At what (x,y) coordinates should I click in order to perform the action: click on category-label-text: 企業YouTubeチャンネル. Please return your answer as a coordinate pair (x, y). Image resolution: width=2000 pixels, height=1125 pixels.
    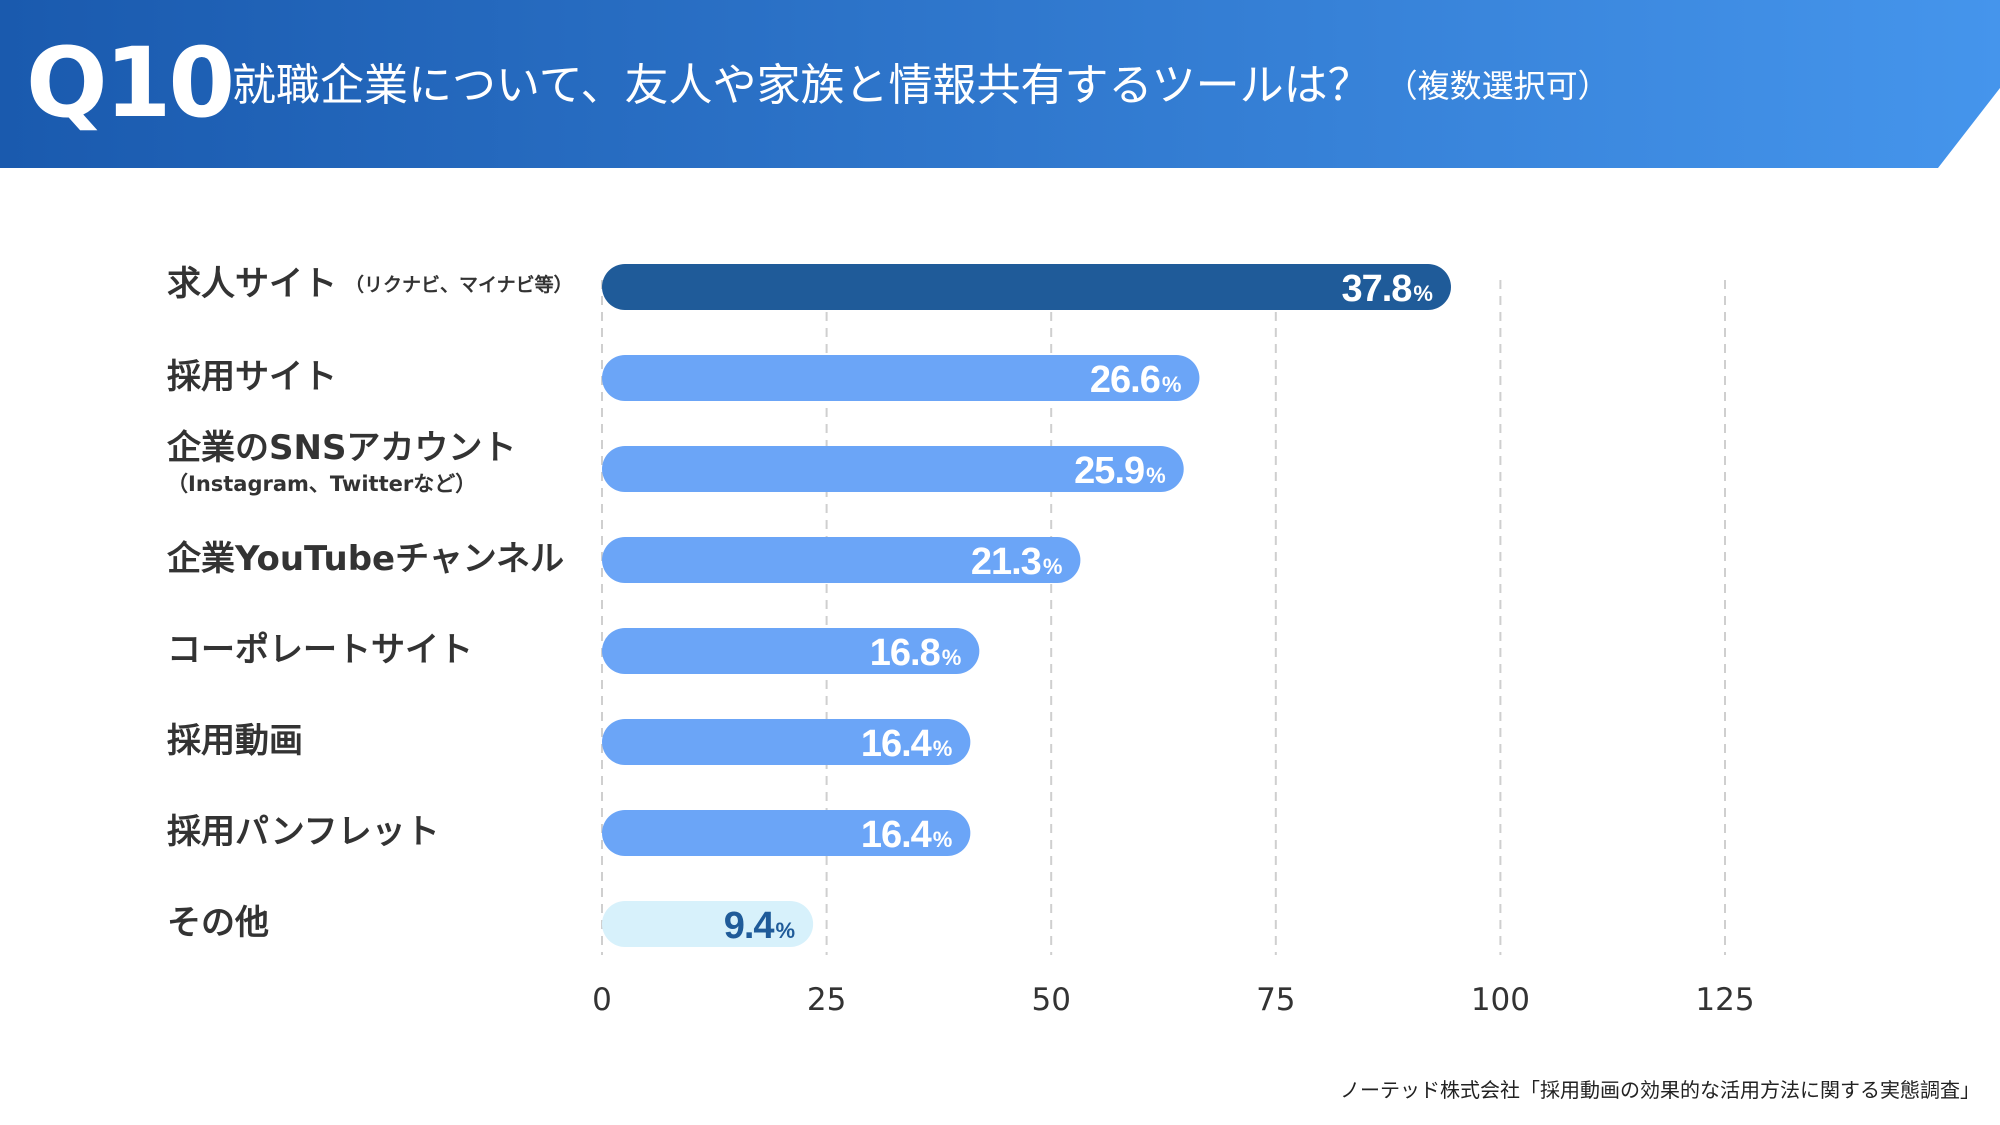
    Looking at the image, I should click on (366, 559).